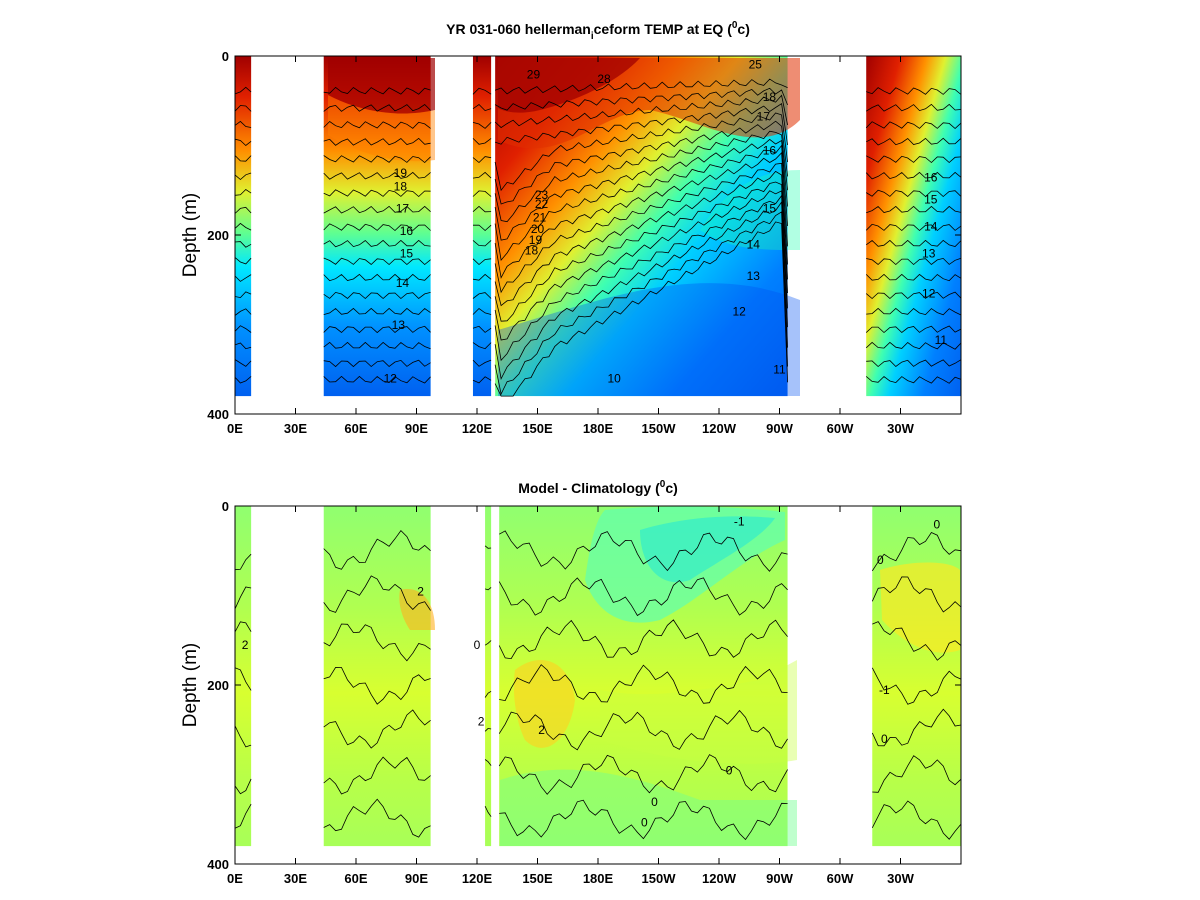 This screenshot has width=1200, height=900. I want to click on contour-label: 20, so click(538, 229).